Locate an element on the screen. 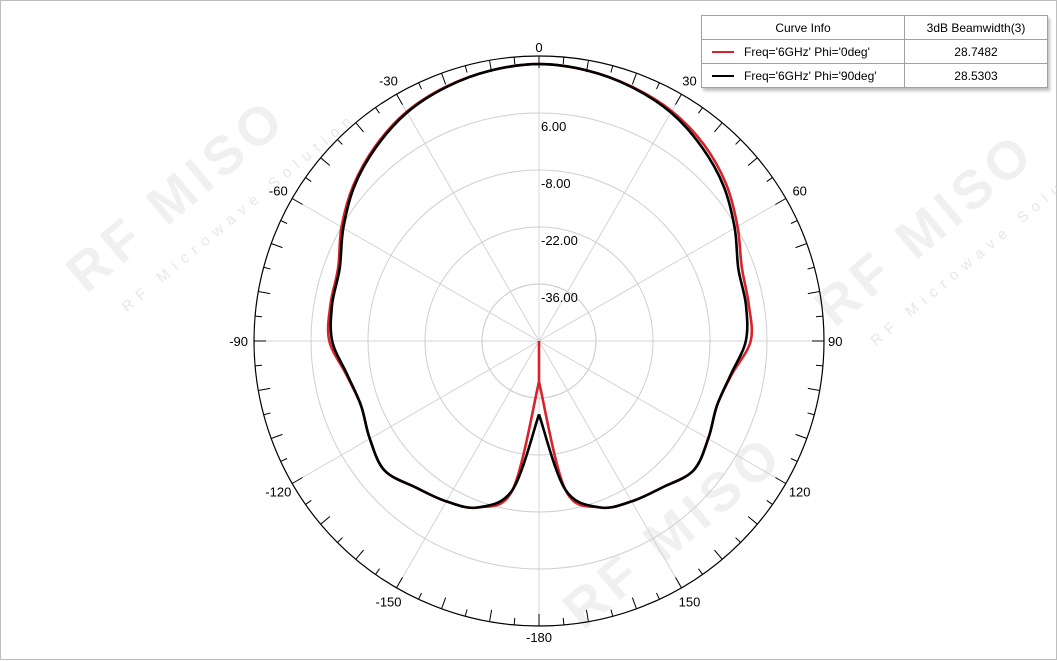 The image size is (1057, 661). svg-text: RF MISO is located at coordinates (673, 532).